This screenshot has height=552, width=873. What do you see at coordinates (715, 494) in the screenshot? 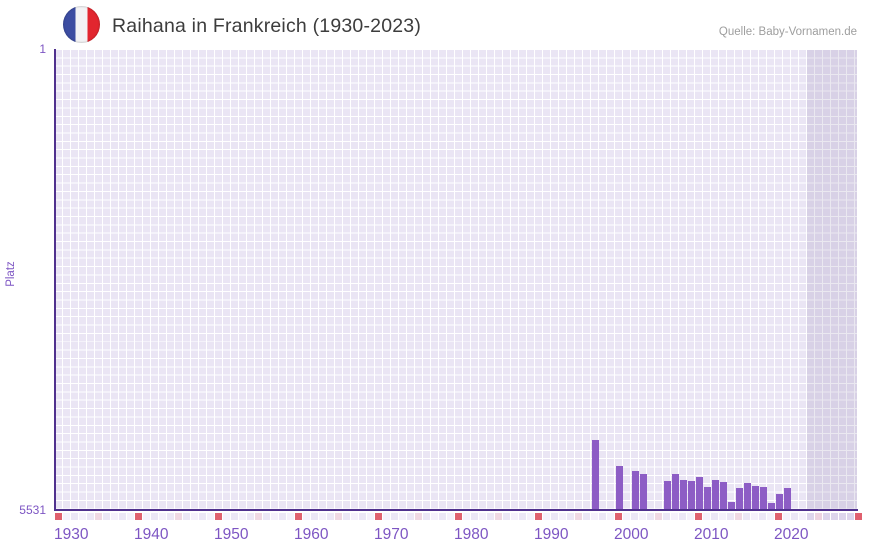
I see `bar-2012` at bounding box center [715, 494].